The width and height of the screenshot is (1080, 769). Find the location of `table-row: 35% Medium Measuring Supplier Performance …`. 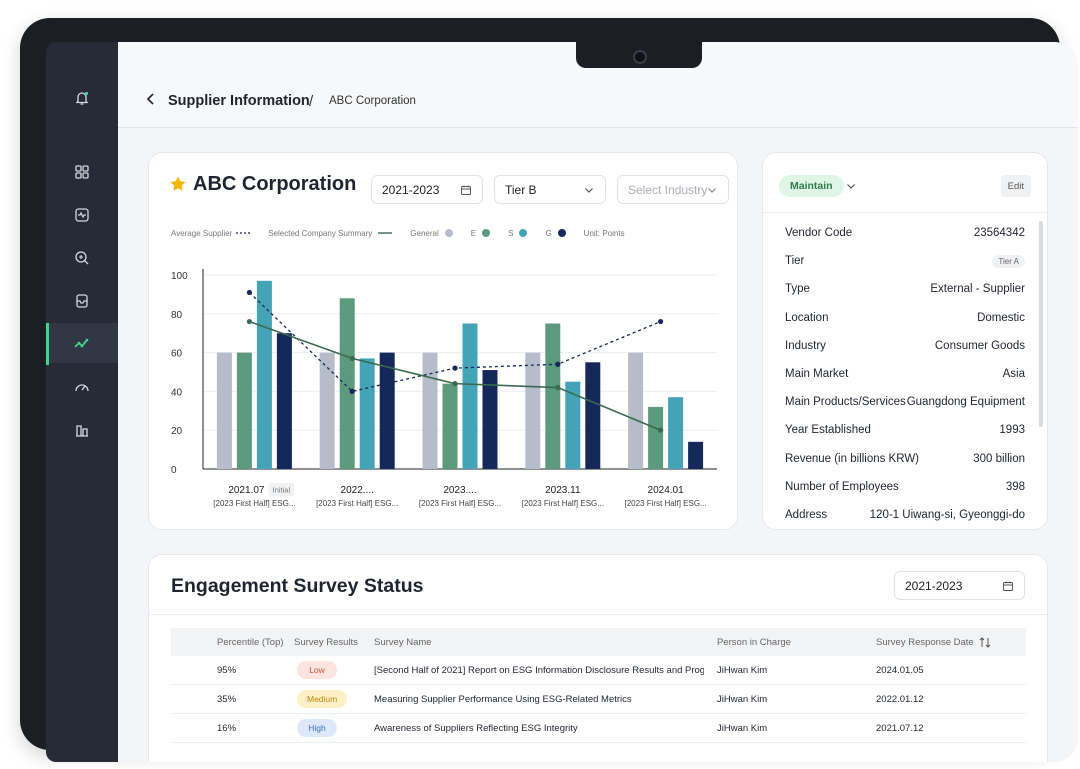

table-row: 35% Medium Measuring Supplier Performance … is located at coordinates (598, 699).